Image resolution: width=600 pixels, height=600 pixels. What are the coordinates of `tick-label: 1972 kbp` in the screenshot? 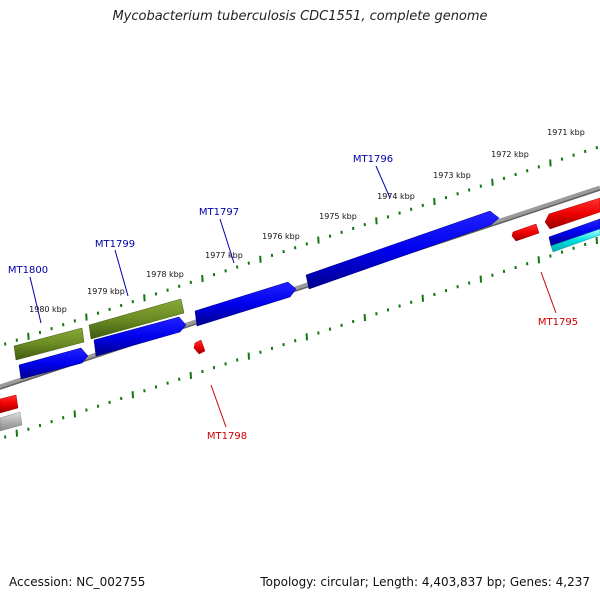 It's located at (510, 154).